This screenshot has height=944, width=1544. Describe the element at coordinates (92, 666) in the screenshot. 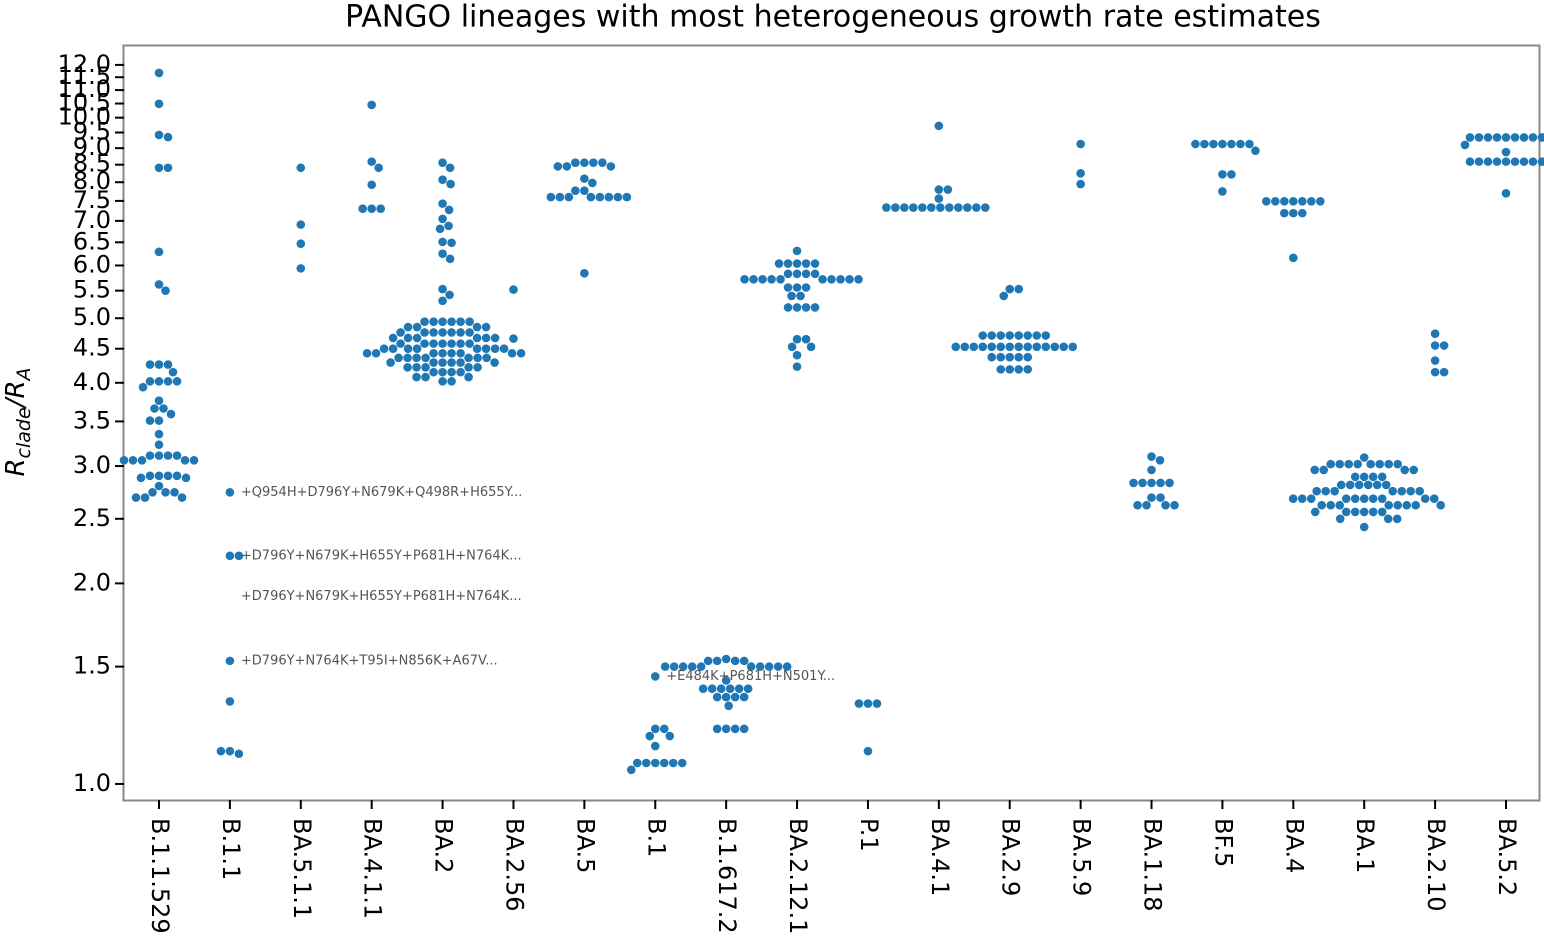

I see `y-tick-label: 1.5` at that location.